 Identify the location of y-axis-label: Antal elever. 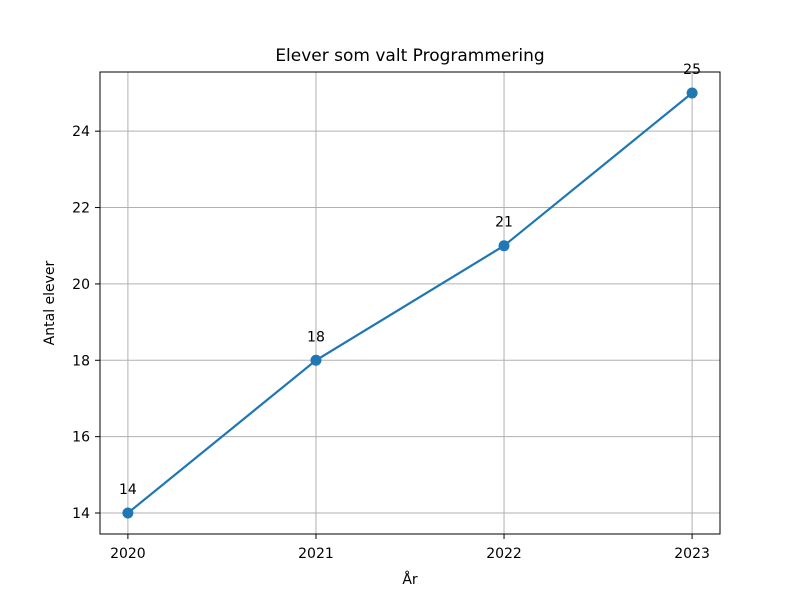
(50, 302).